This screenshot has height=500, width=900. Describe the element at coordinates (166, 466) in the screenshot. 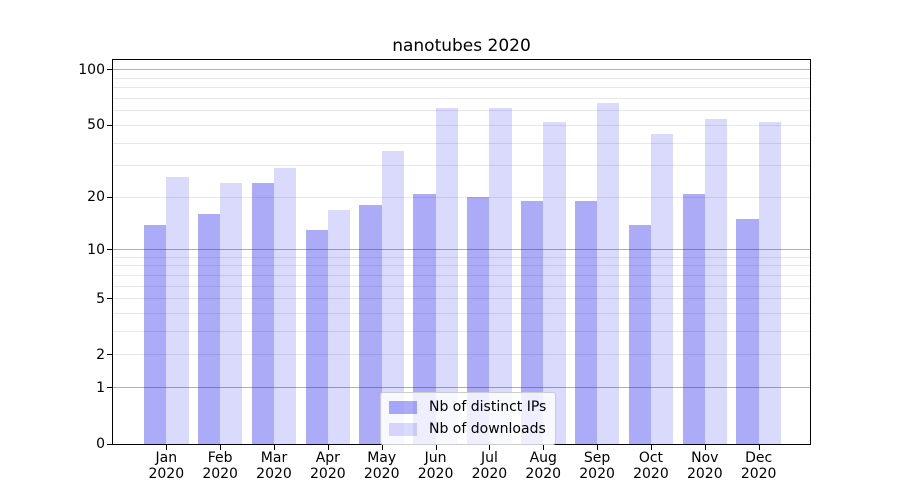

I see `x-tick-label: Jan 2020` at that location.